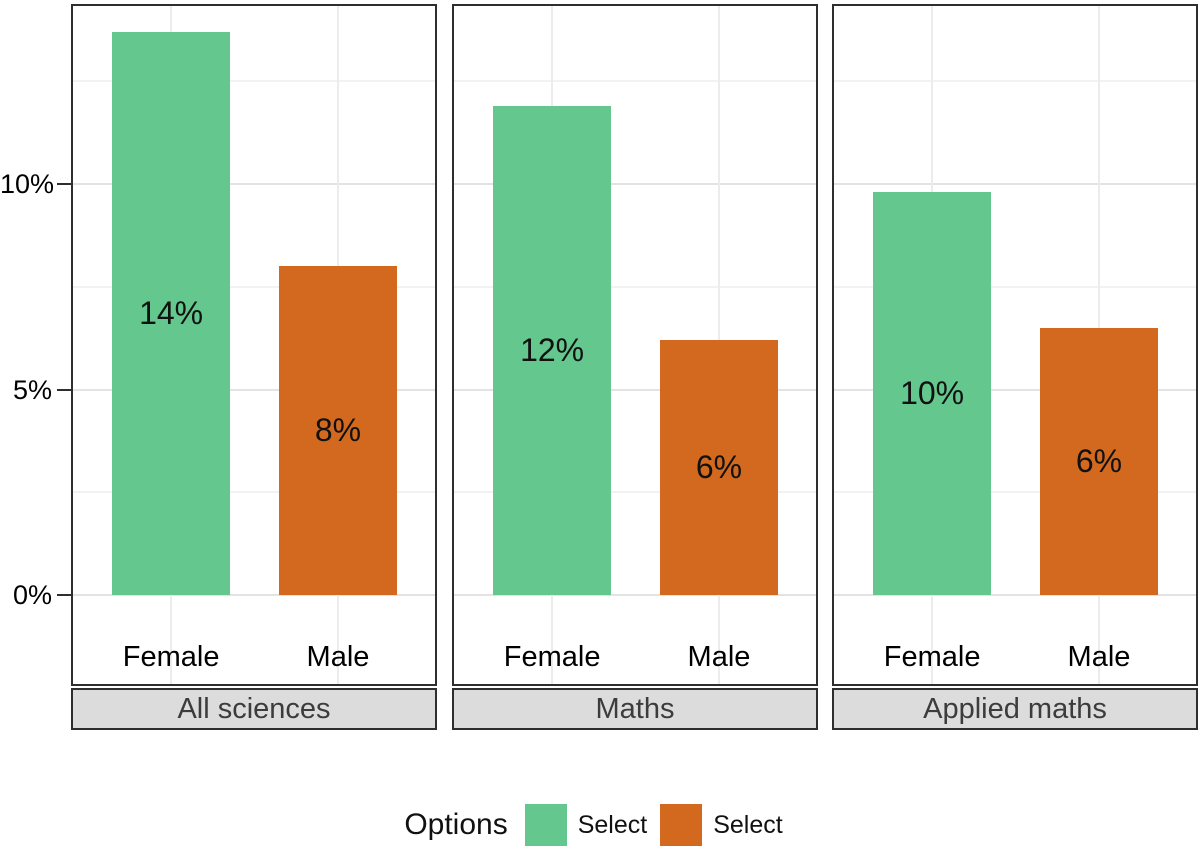 Image resolution: width=1200 pixels, height=850 pixels. I want to click on bar-male: 8%, so click(337, 430).